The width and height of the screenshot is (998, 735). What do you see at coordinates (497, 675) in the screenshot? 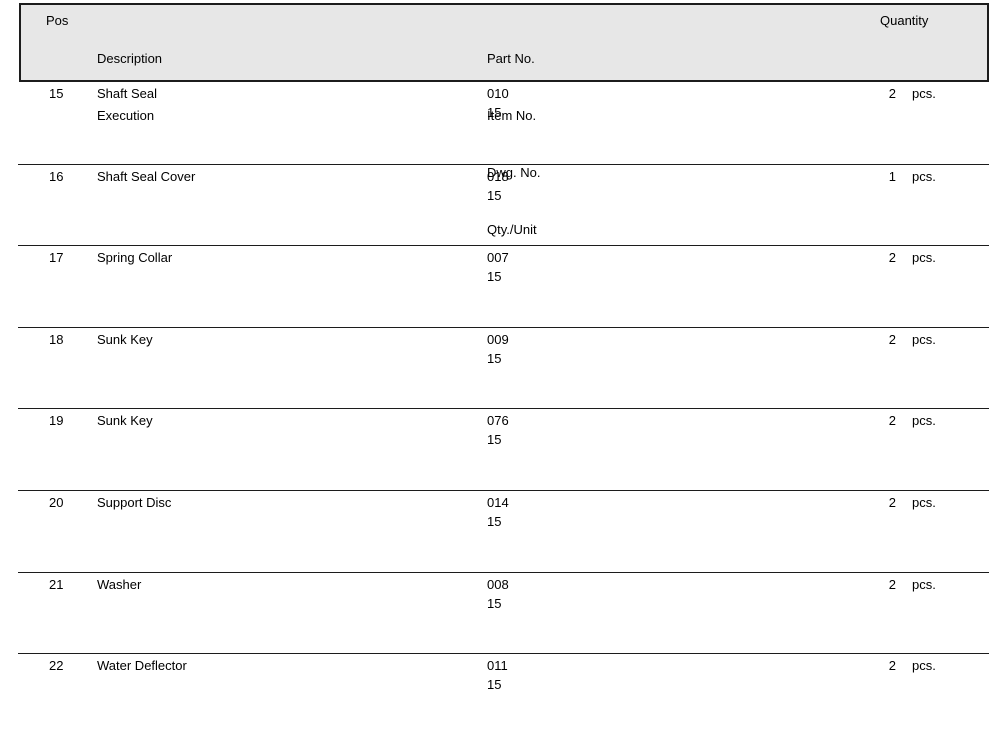
I see `row-part-numbers: 011 15` at bounding box center [497, 675].